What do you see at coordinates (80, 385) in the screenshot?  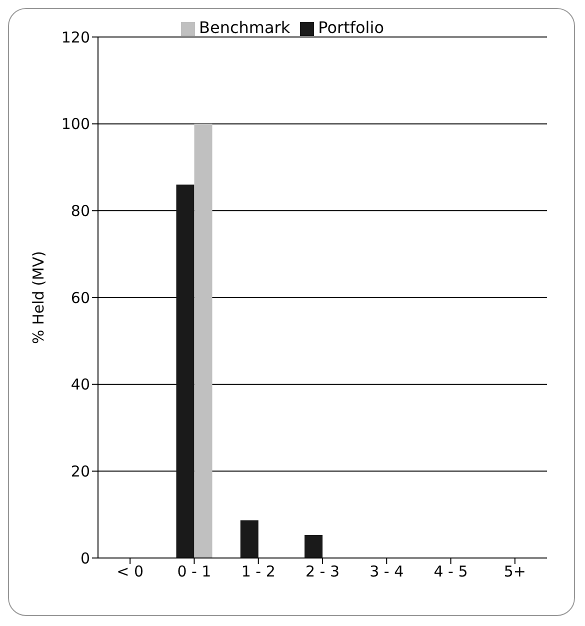 I see `y-tick-label: 40` at bounding box center [80, 385].